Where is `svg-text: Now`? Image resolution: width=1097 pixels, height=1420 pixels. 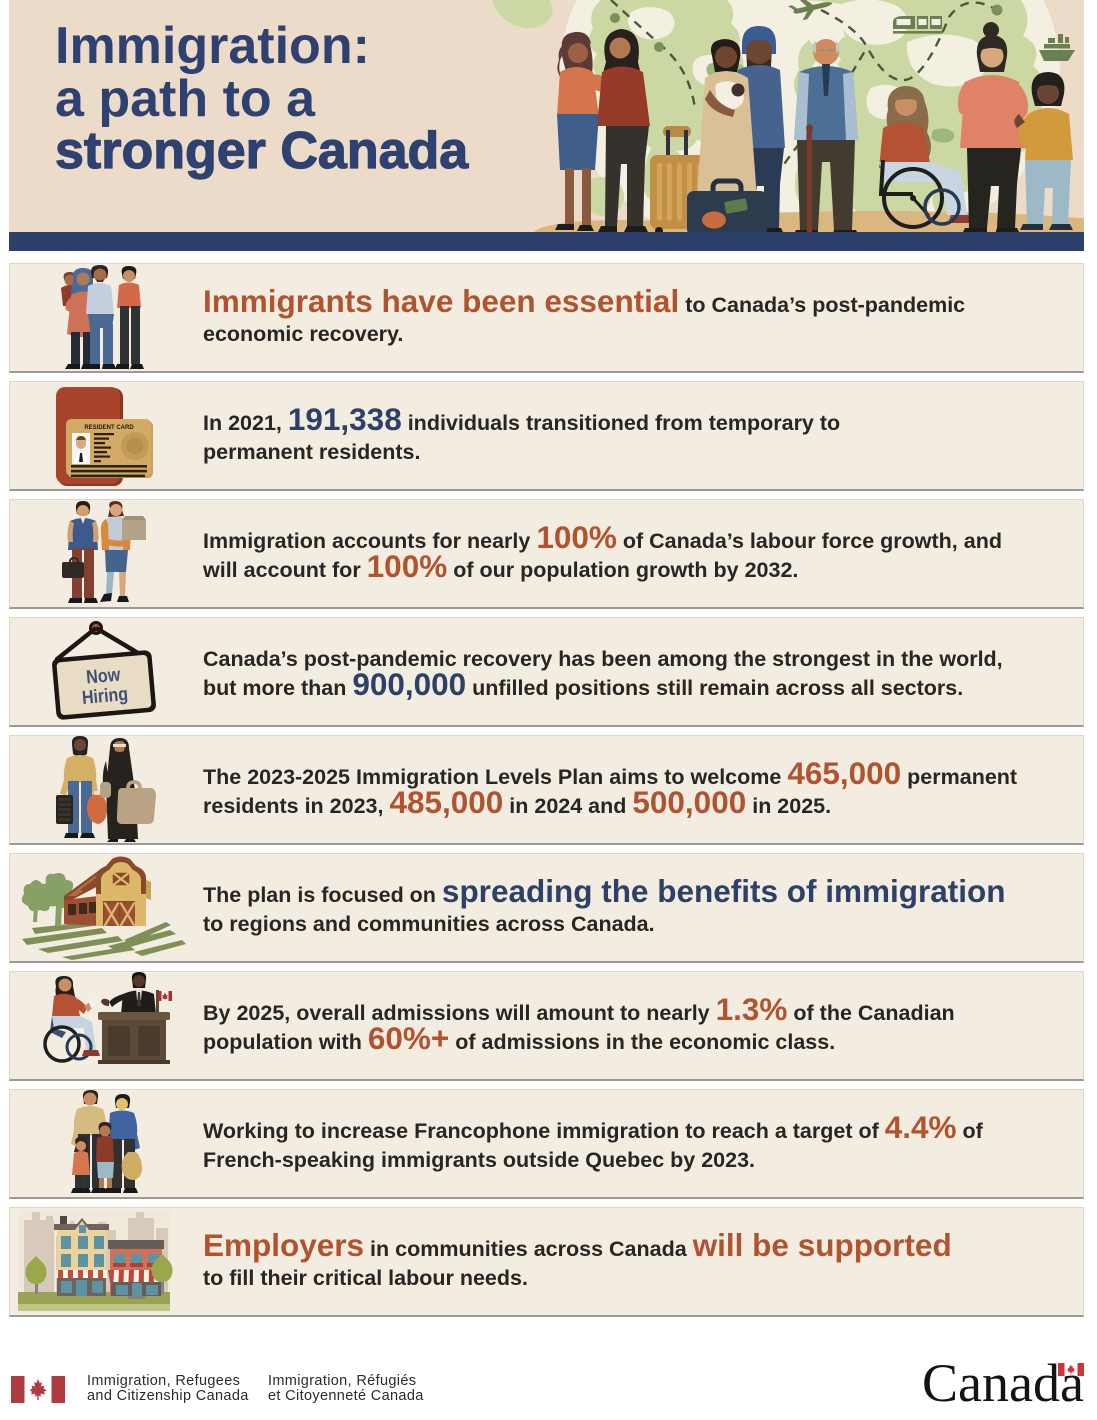 svg-text: Now is located at coordinates (103, 677).